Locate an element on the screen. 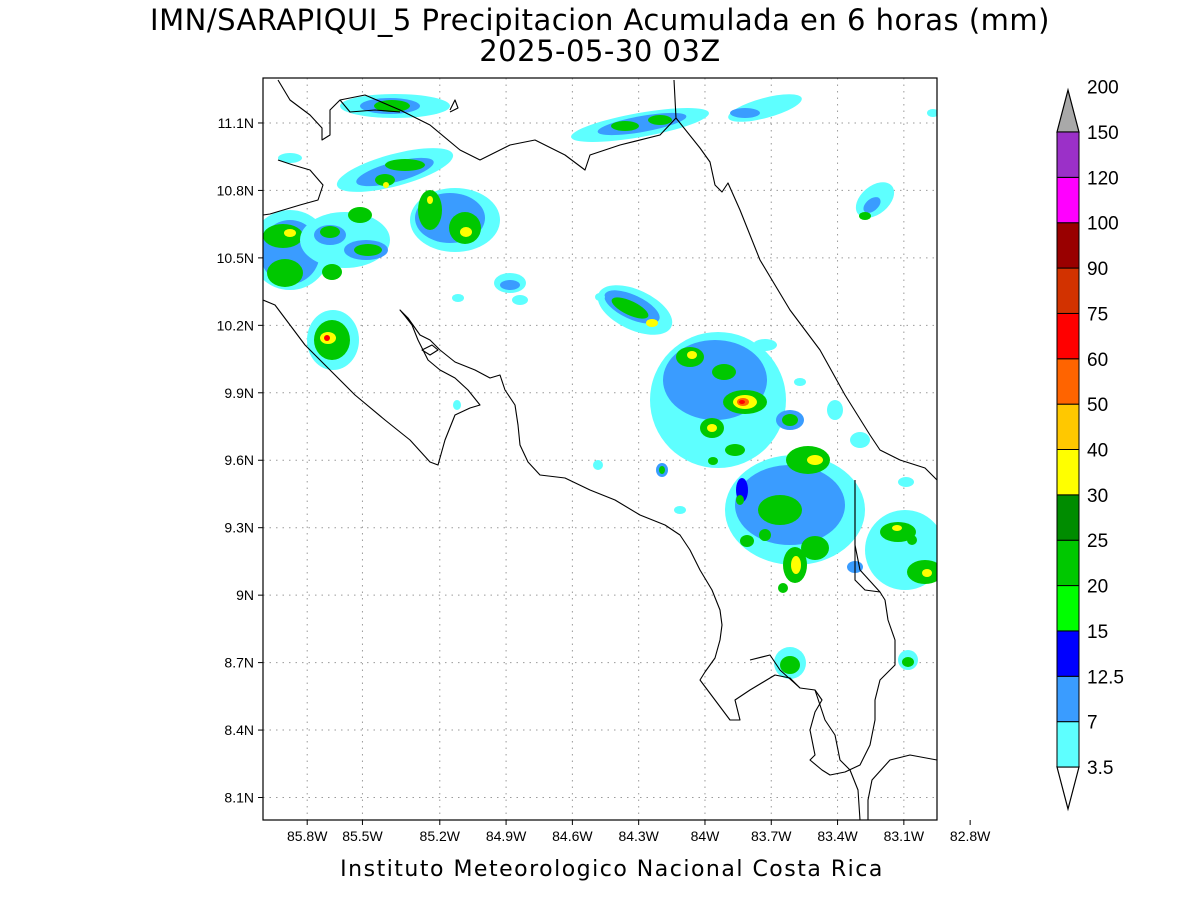 The image size is (1200, 900). colorbar-level-label: 150 is located at coordinates (1103, 133).